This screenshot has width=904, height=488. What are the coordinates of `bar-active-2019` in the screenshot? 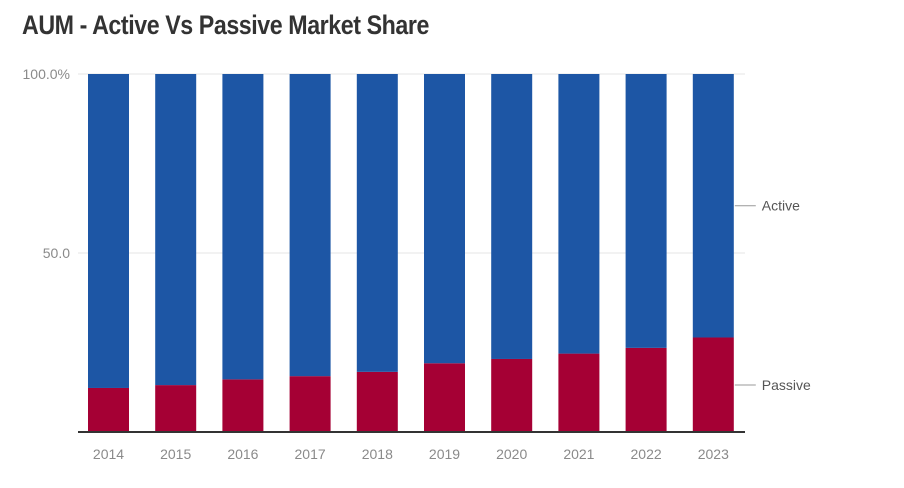 It's located at (444, 219).